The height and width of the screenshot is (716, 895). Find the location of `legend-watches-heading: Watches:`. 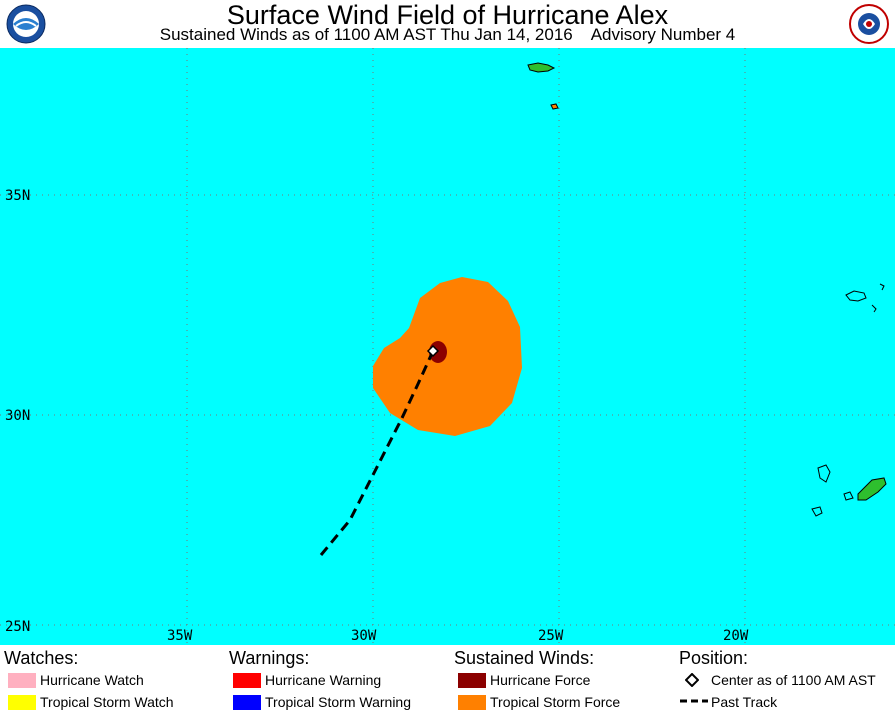

legend-watches-heading: Watches: is located at coordinates (41, 658).